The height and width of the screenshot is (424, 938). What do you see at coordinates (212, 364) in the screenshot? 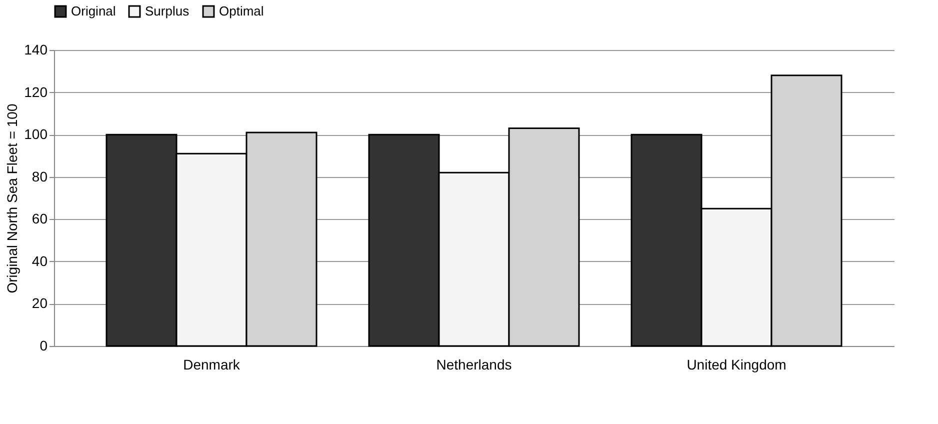
I see `x-tick-label: Denmark` at bounding box center [212, 364].